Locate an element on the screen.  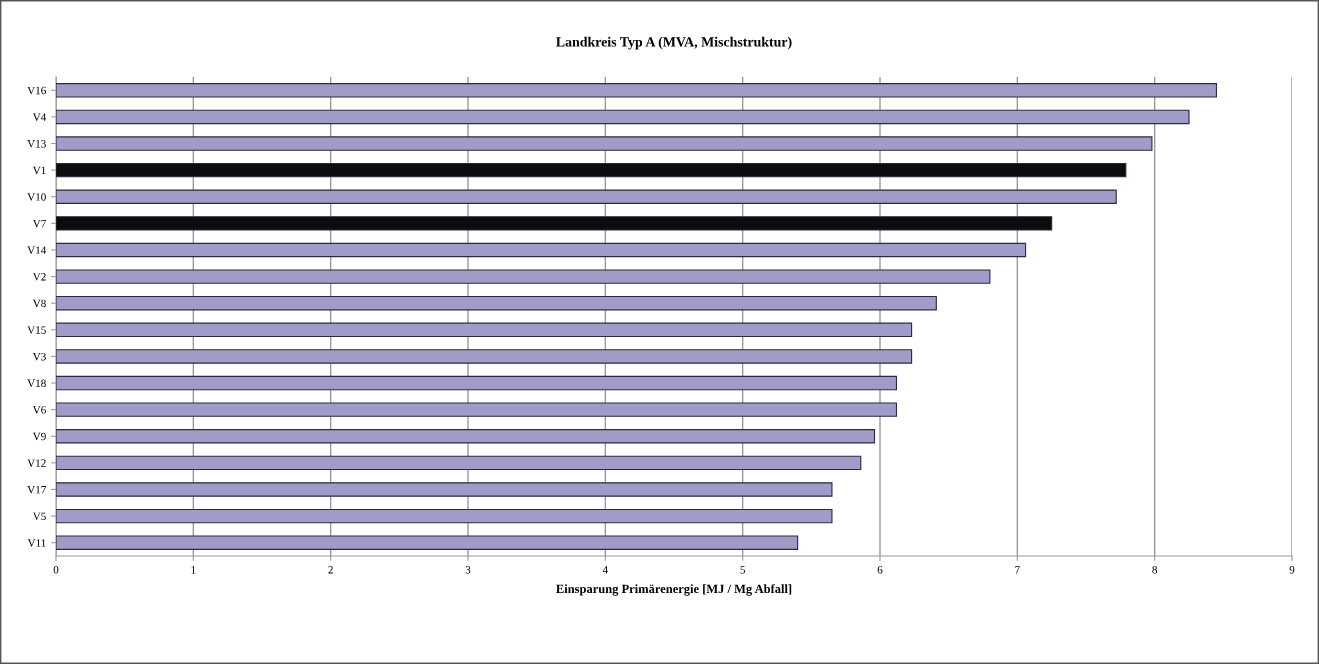
x-axis-title: Einsparung Primärenergie [MJ / Mg Abfall] is located at coordinates (674, 590).